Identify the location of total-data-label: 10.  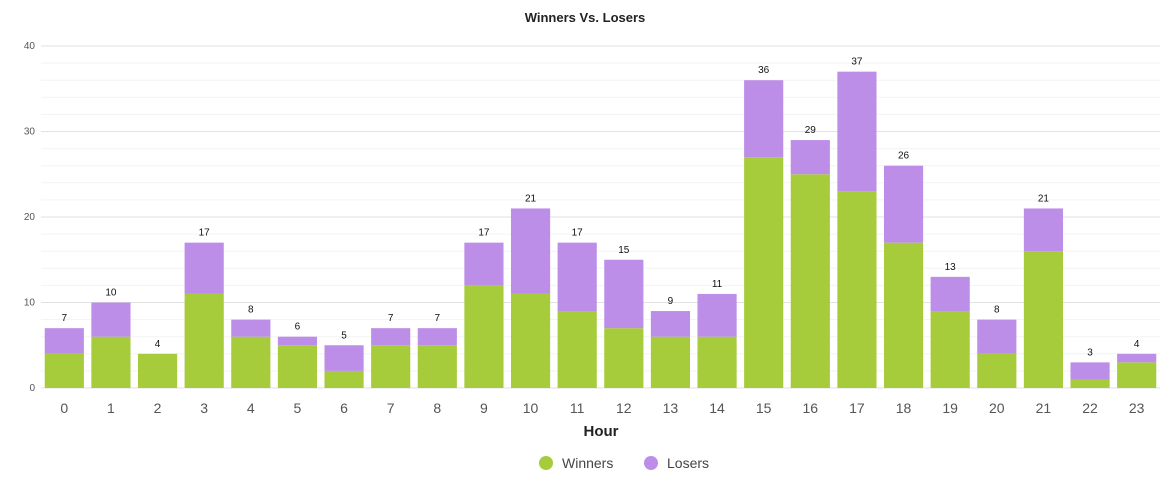
(111, 293).